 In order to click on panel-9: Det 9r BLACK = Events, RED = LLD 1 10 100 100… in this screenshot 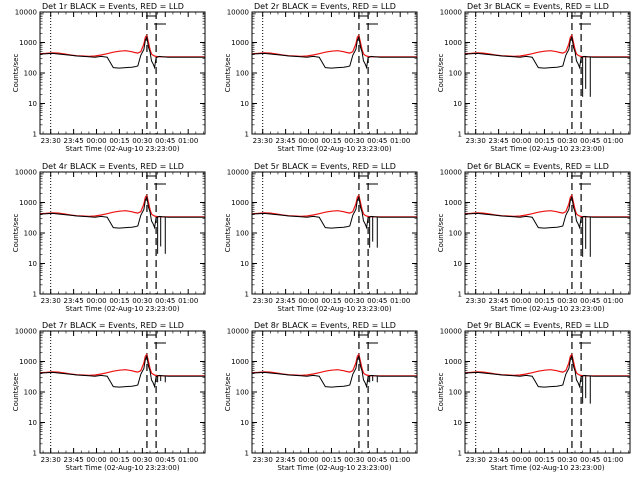, I will do `click(534, 396)`.